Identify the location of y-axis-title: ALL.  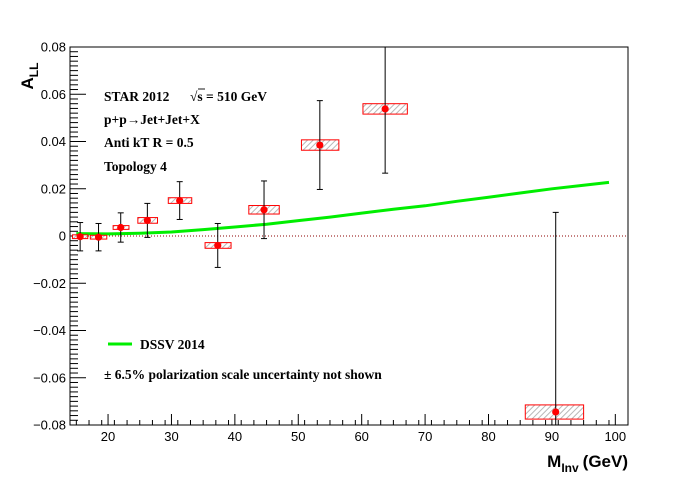
(29, 76).